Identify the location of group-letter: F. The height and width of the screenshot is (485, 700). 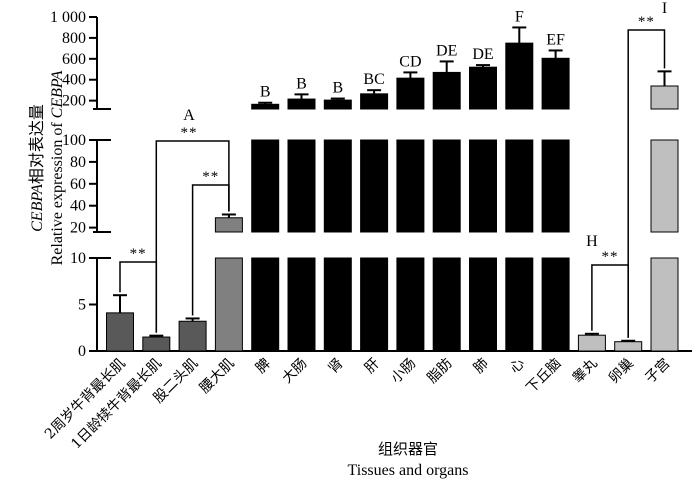
(519, 16).